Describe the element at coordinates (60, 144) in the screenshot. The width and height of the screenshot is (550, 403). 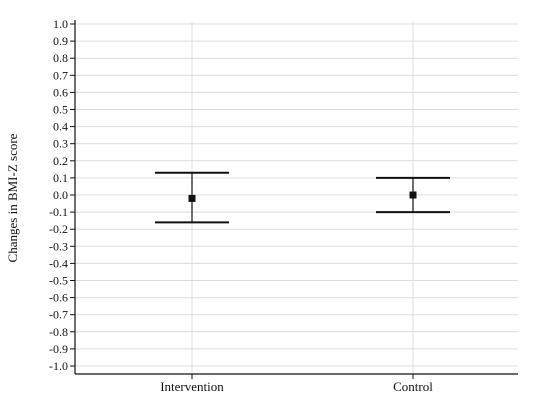
I see `y-tick-label: 0.3` at that location.